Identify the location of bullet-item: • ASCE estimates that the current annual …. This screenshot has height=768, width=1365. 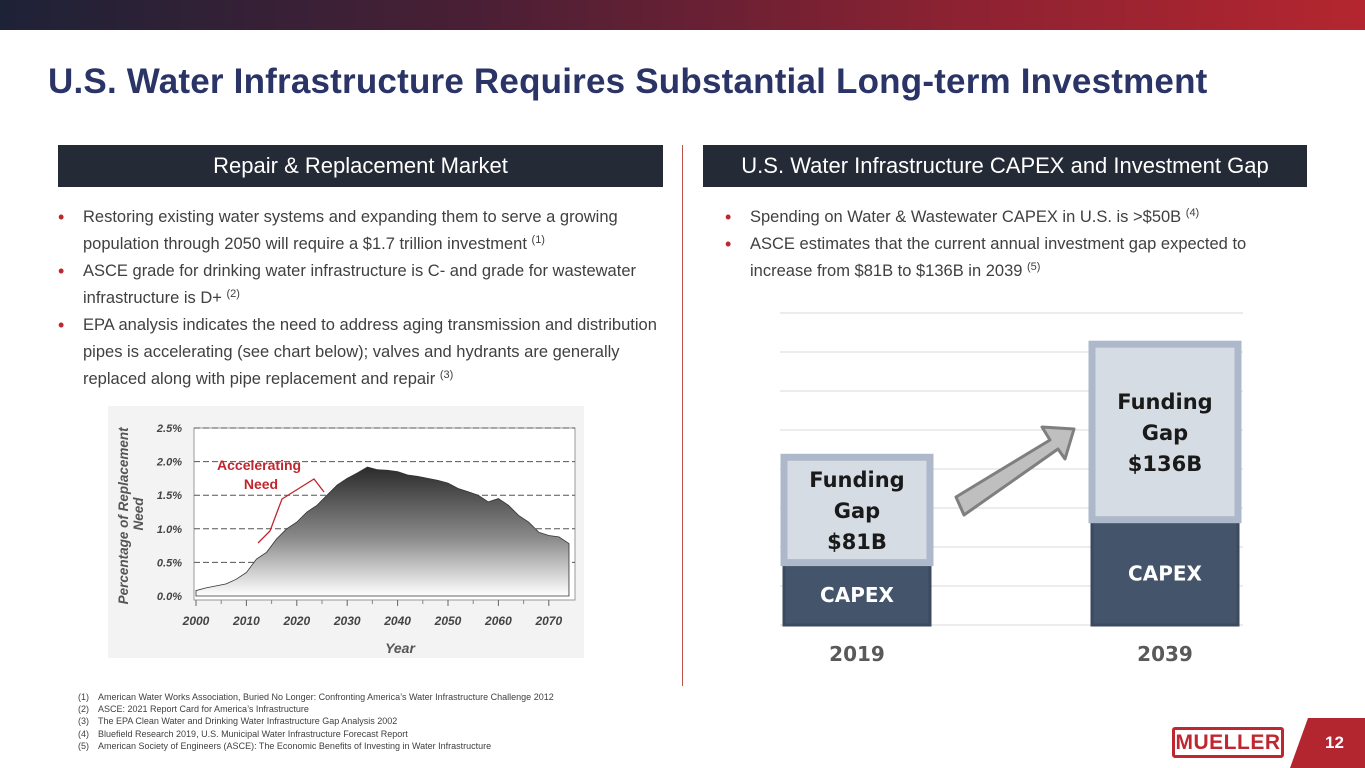
(1010, 258).